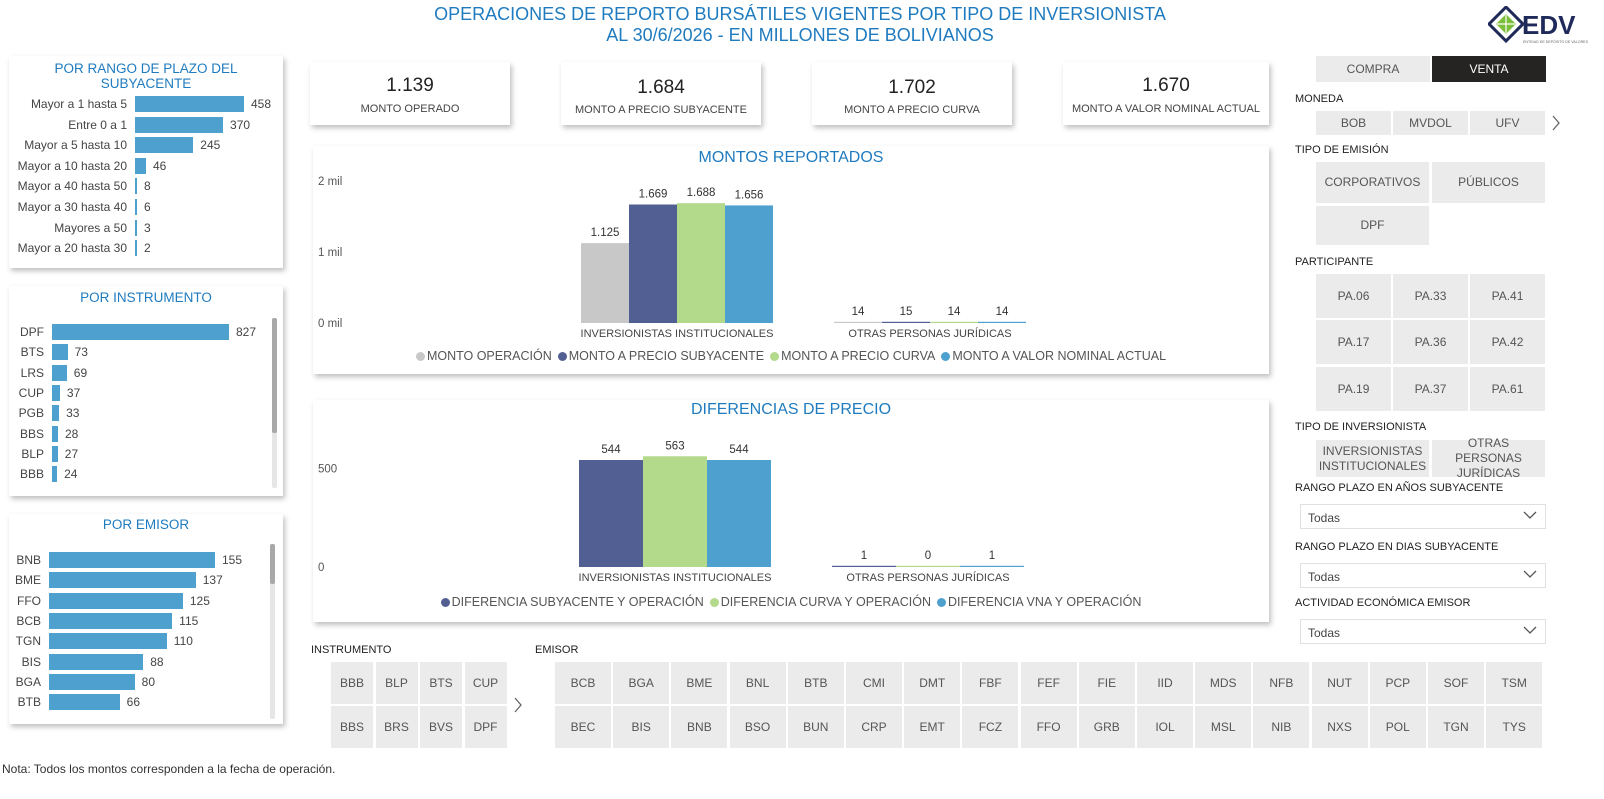 The width and height of the screenshot is (1604, 799). I want to click on bar-row: Entre 0 a 1 370, so click(146, 124).